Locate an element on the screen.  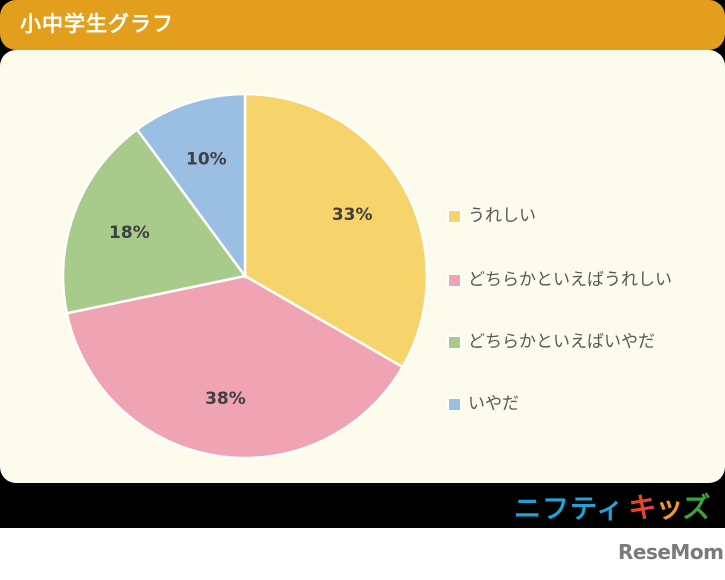
resemom-logo: ReseMom is located at coordinates (671, 552).